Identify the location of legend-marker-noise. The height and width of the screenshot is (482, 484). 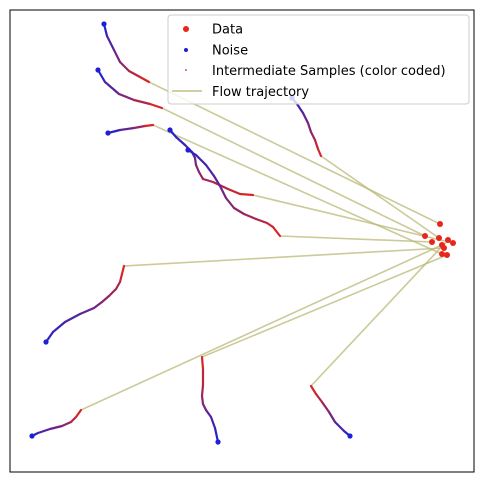
(186, 50).